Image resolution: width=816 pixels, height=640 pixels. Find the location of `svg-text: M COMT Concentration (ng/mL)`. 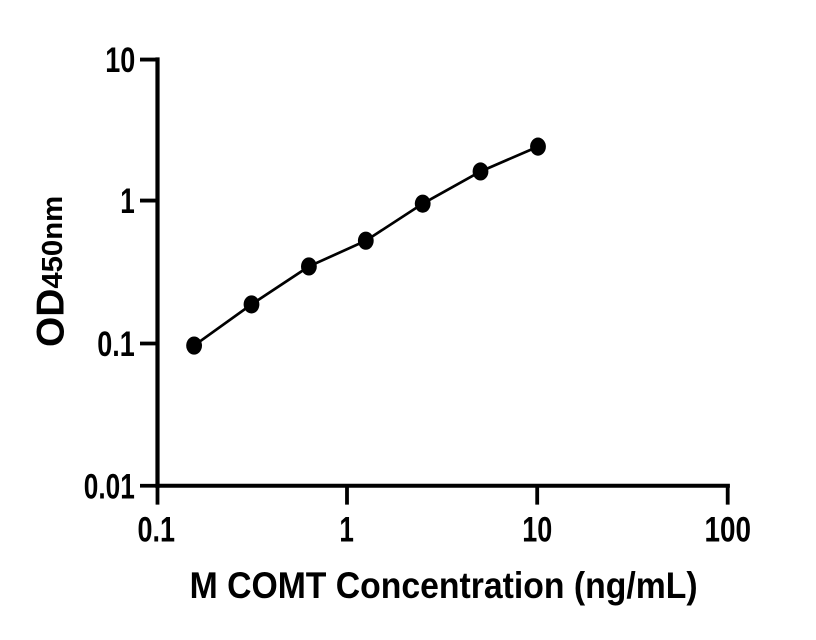

svg-text: M COMT Concentration (ng/mL) is located at coordinates (444, 586).